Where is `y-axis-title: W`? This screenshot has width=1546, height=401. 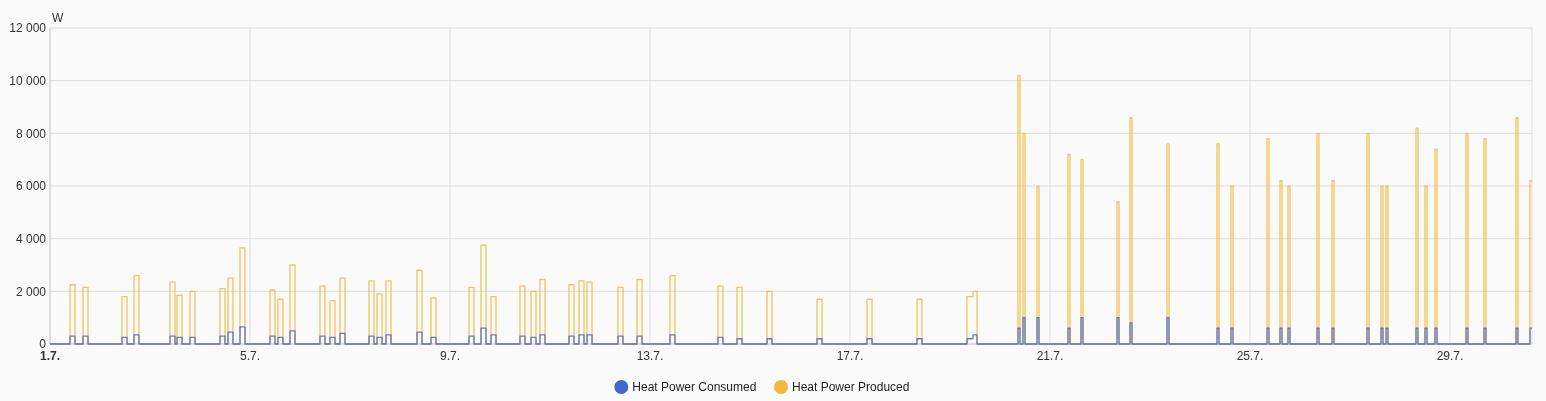 y-axis-title: W is located at coordinates (58, 18).